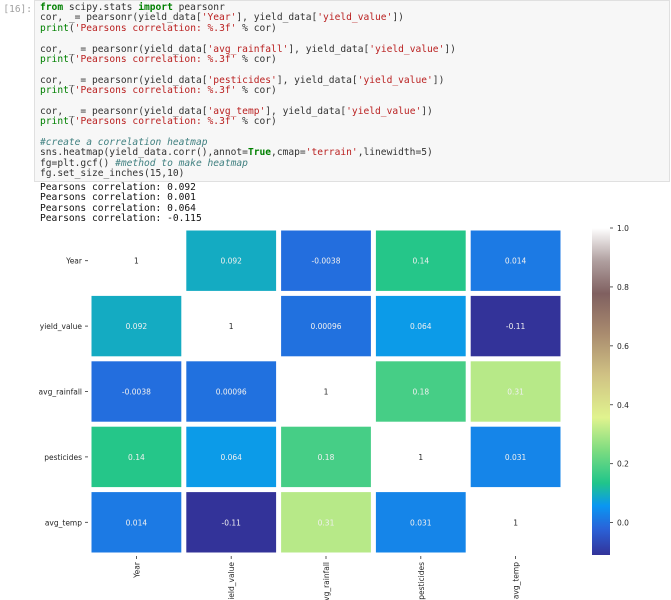  What do you see at coordinates (136, 570) in the screenshot?
I see `x-tick-label: Year` at bounding box center [136, 570].